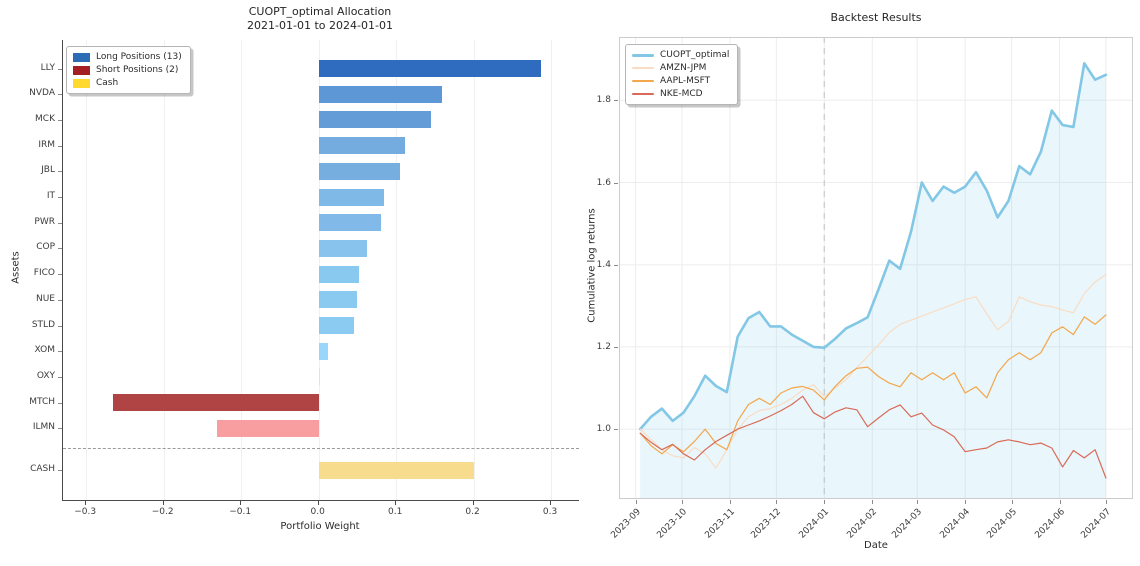 This screenshot has width=1140, height=566. Describe the element at coordinates (321, 448) in the screenshot. I see `cash-separator` at that location.